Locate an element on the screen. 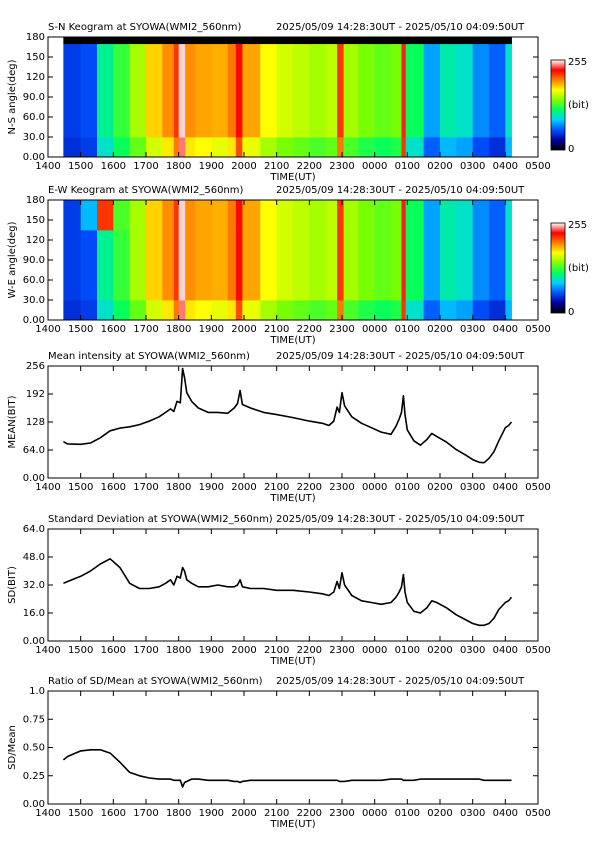  colorbar-label: (bit) is located at coordinates (578, 105).